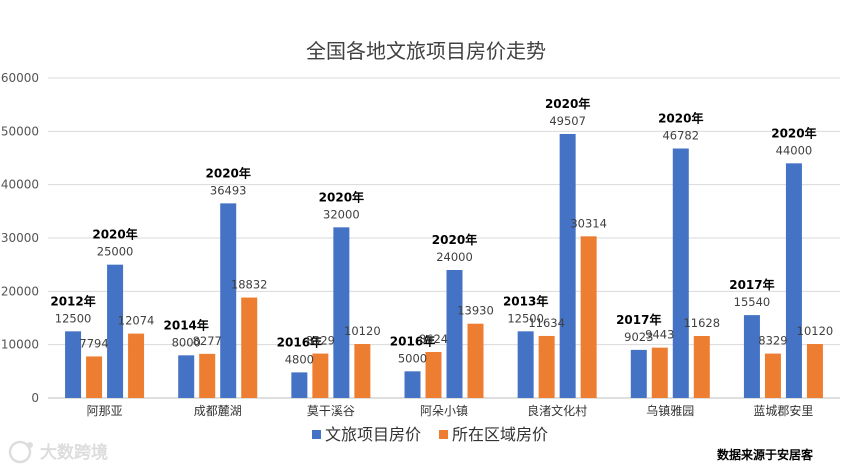 The image size is (852, 469). I want to click on data-label: 11628, so click(701, 323).